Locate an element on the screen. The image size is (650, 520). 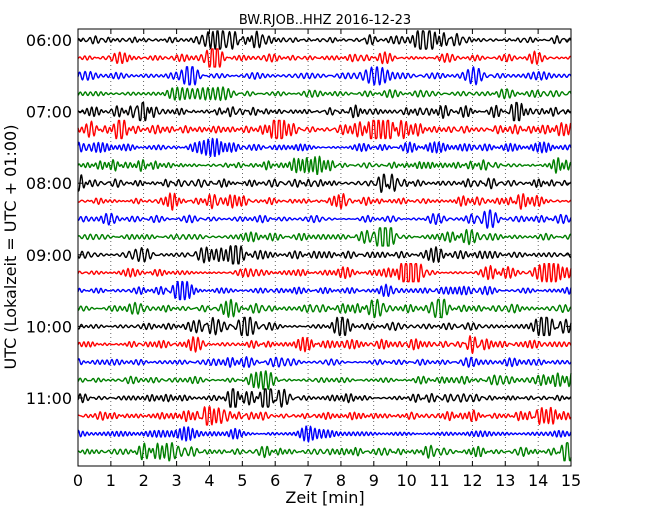
y-tick-label: 07:00 is located at coordinates (49, 112).